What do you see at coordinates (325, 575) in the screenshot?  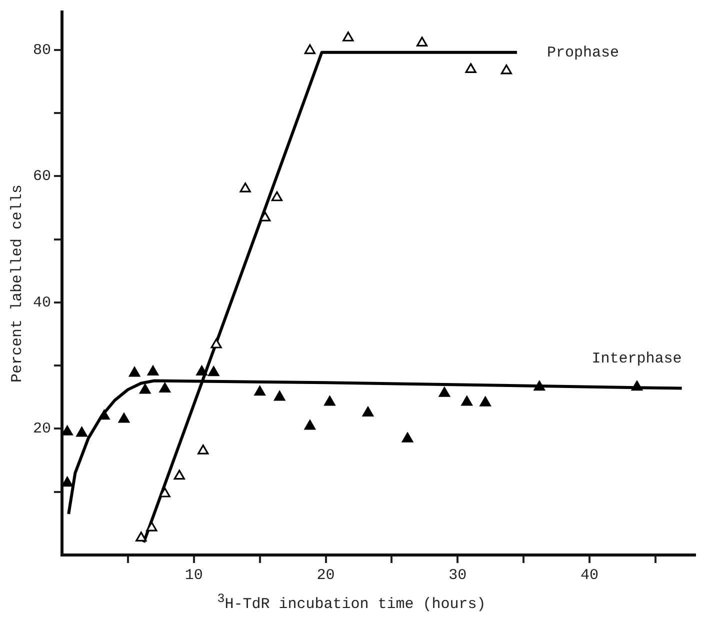 I see `x-tick-label: 20` at bounding box center [325, 575].